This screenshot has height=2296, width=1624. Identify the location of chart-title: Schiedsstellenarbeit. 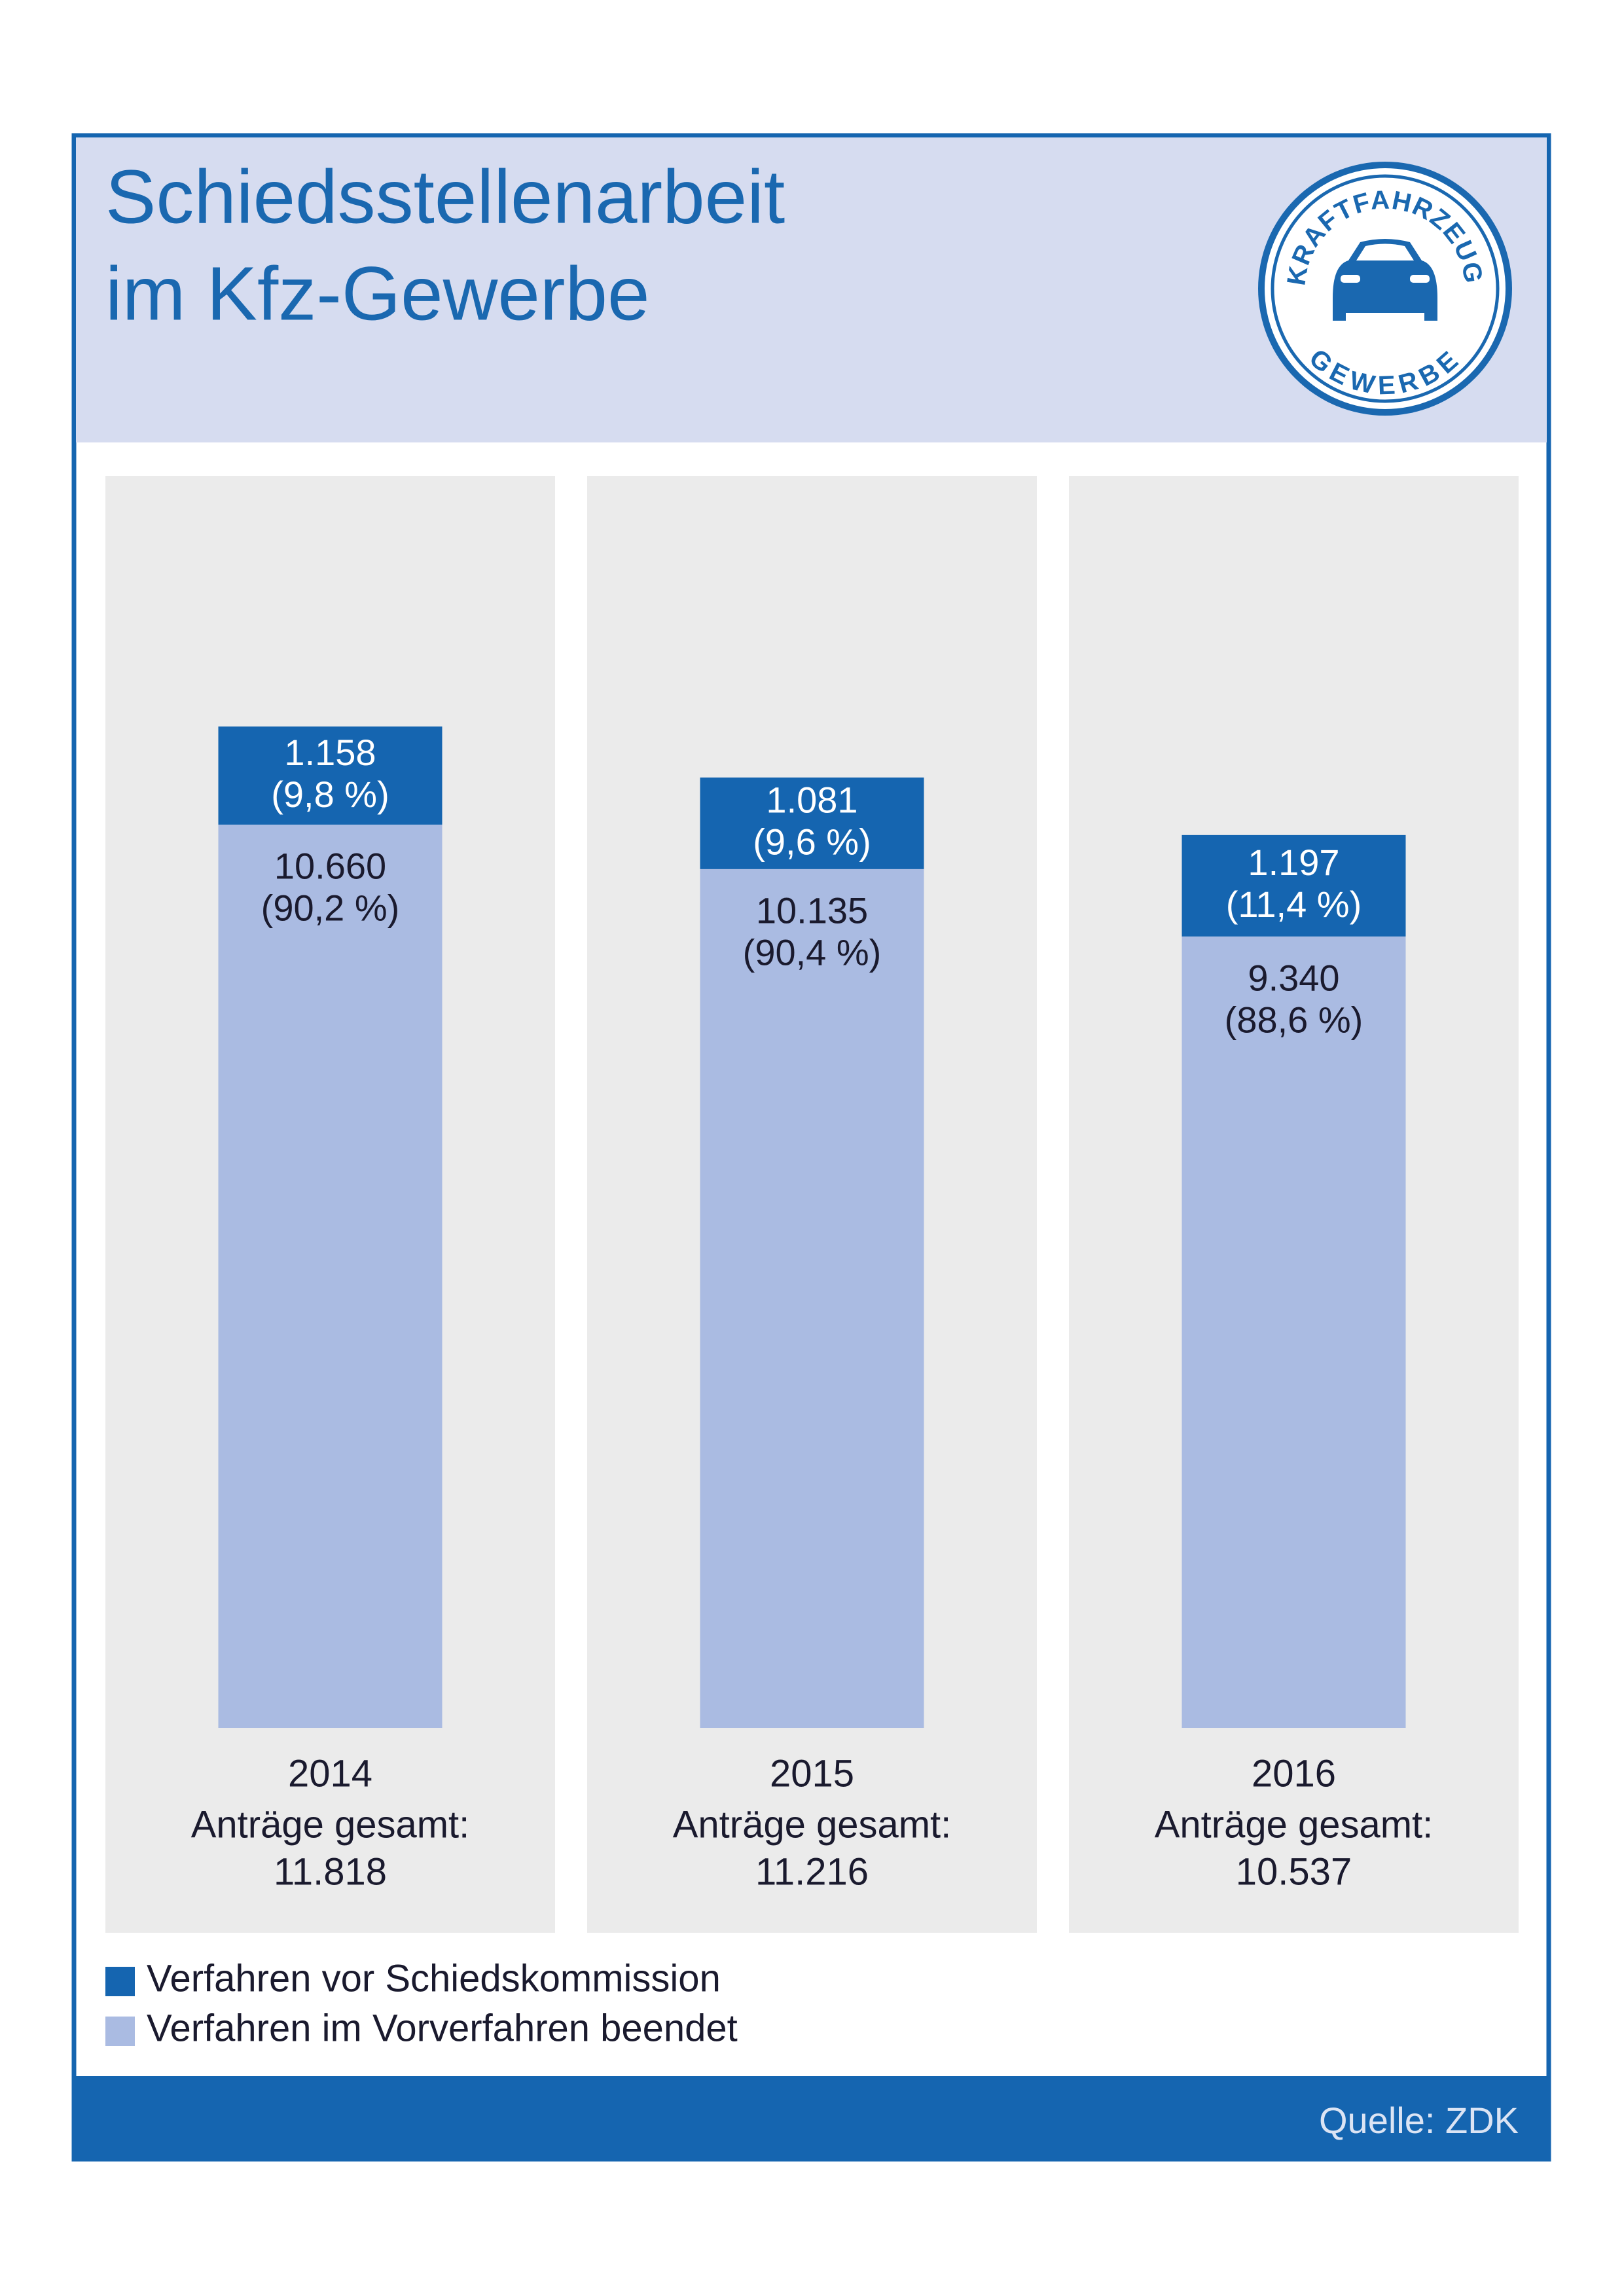
(445, 197).